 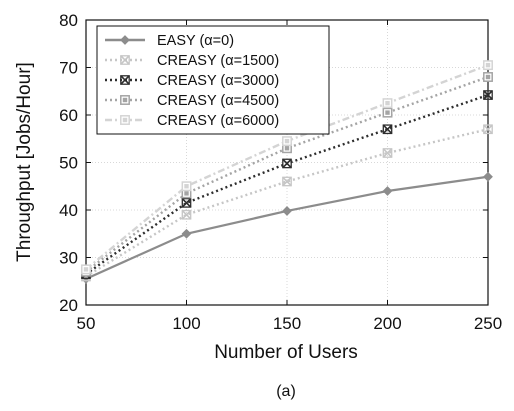 What do you see at coordinates (488, 323) in the screenshot?
I see `x-tick-label: 250` at bounding box center [488, 323].